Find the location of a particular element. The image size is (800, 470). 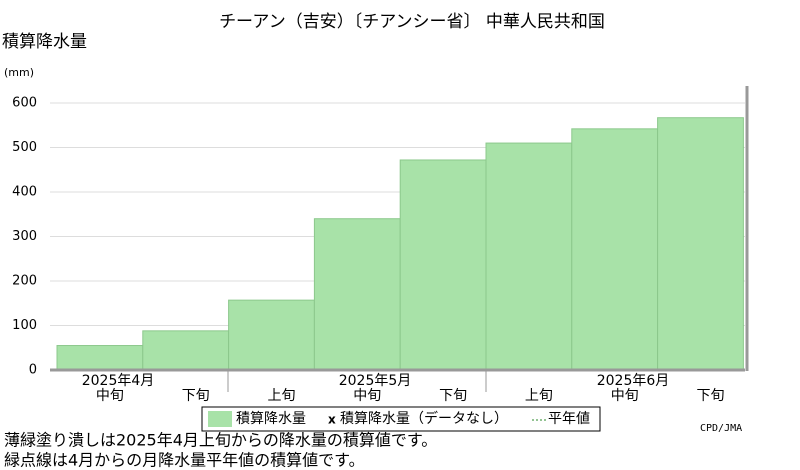

y-tick-label: 500 is located at coordinates (24, 147).